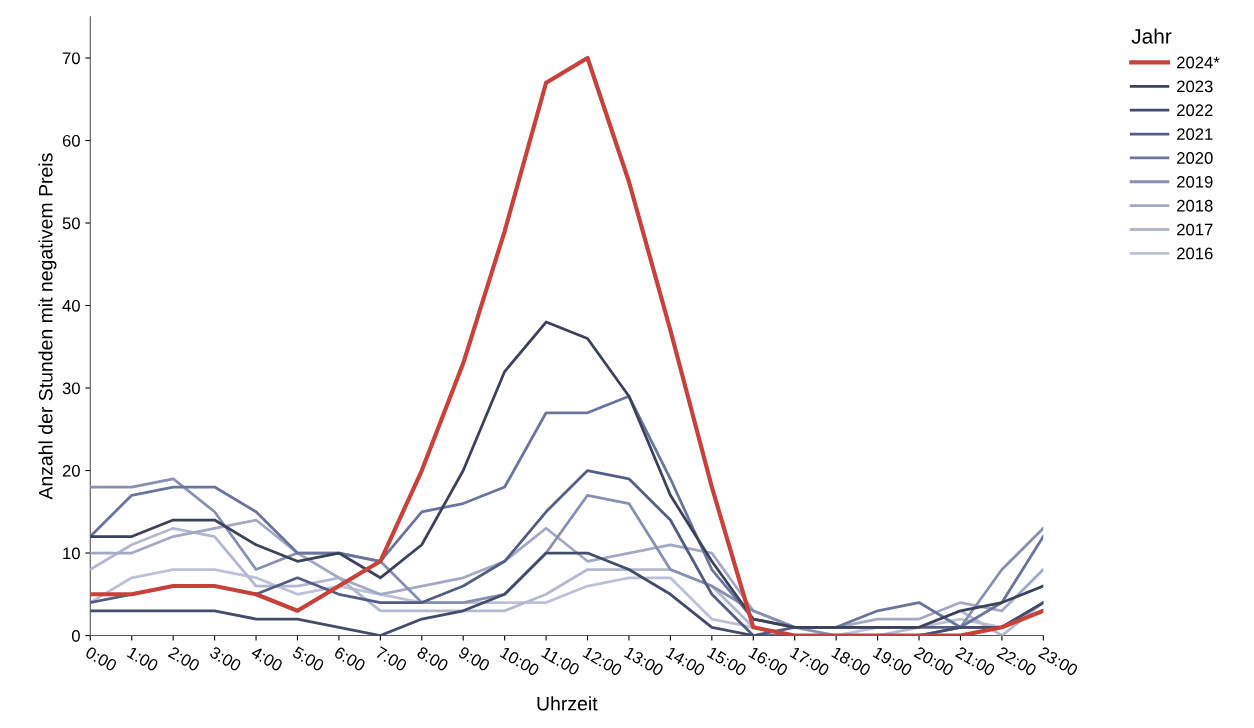  Describe the element at coordinates (1195, 181) in the screenshot. I see `legend-label: 2019` at that location.